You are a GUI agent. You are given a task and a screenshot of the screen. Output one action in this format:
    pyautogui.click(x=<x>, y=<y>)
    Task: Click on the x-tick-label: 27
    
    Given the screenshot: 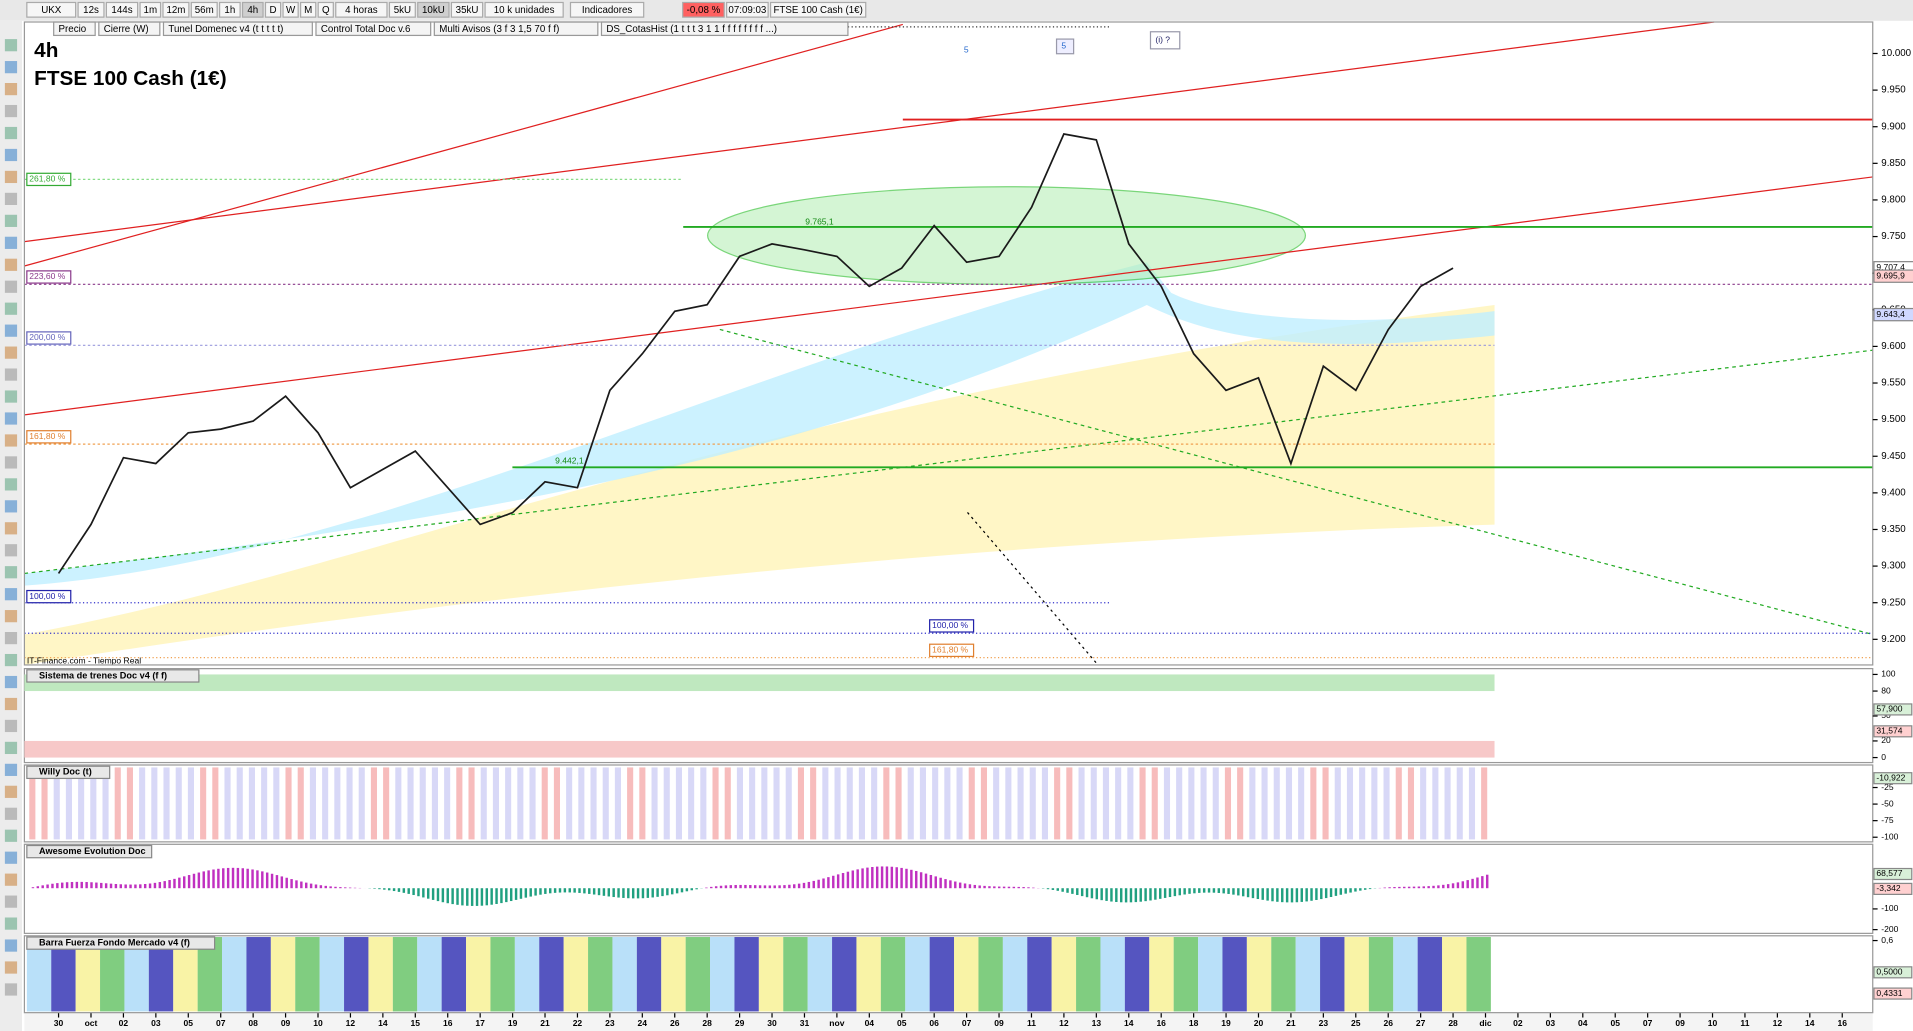 What is the action you would take?
    pyautogui.click(x=1421, y=1023)
    